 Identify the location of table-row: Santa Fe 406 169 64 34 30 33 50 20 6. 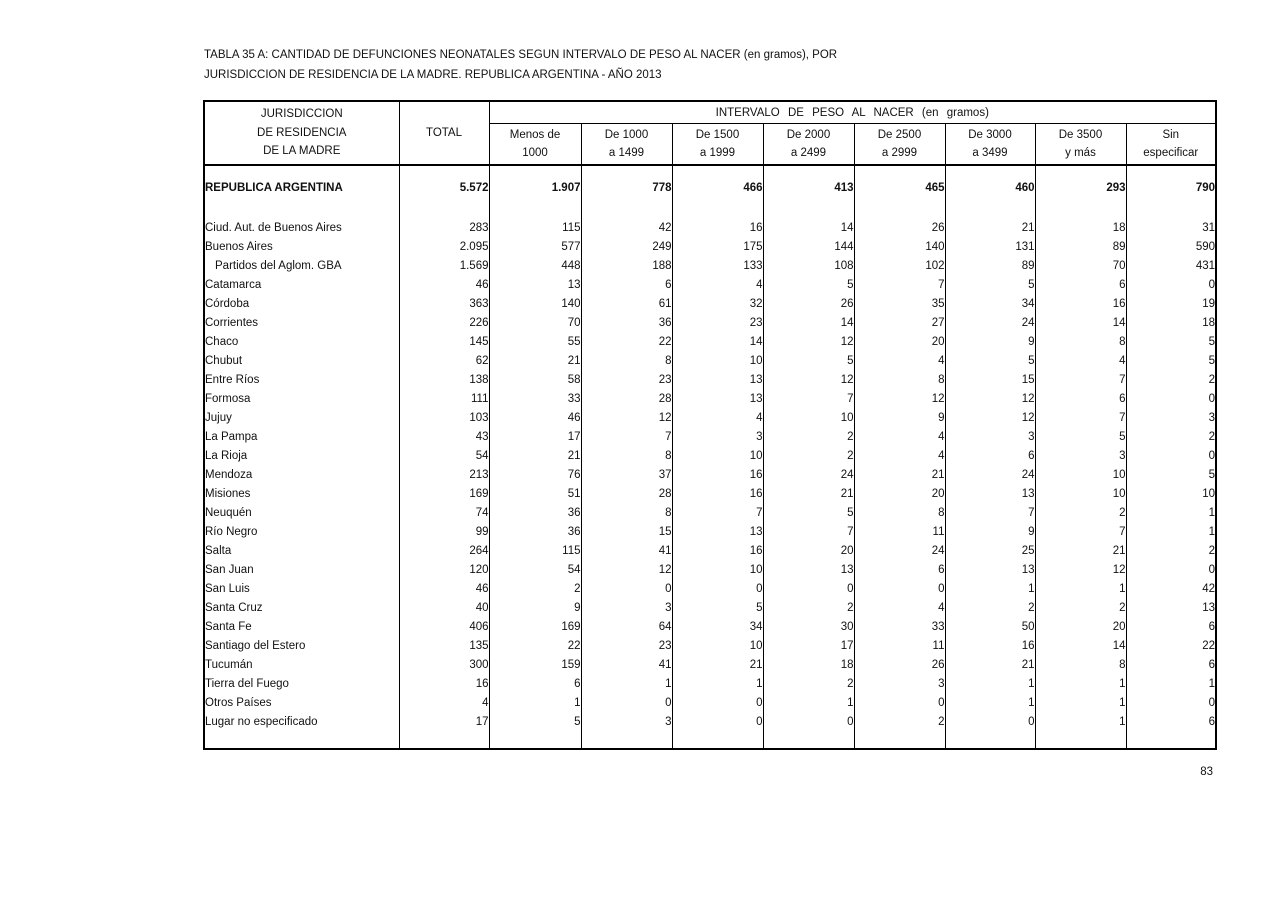
(710, 626).